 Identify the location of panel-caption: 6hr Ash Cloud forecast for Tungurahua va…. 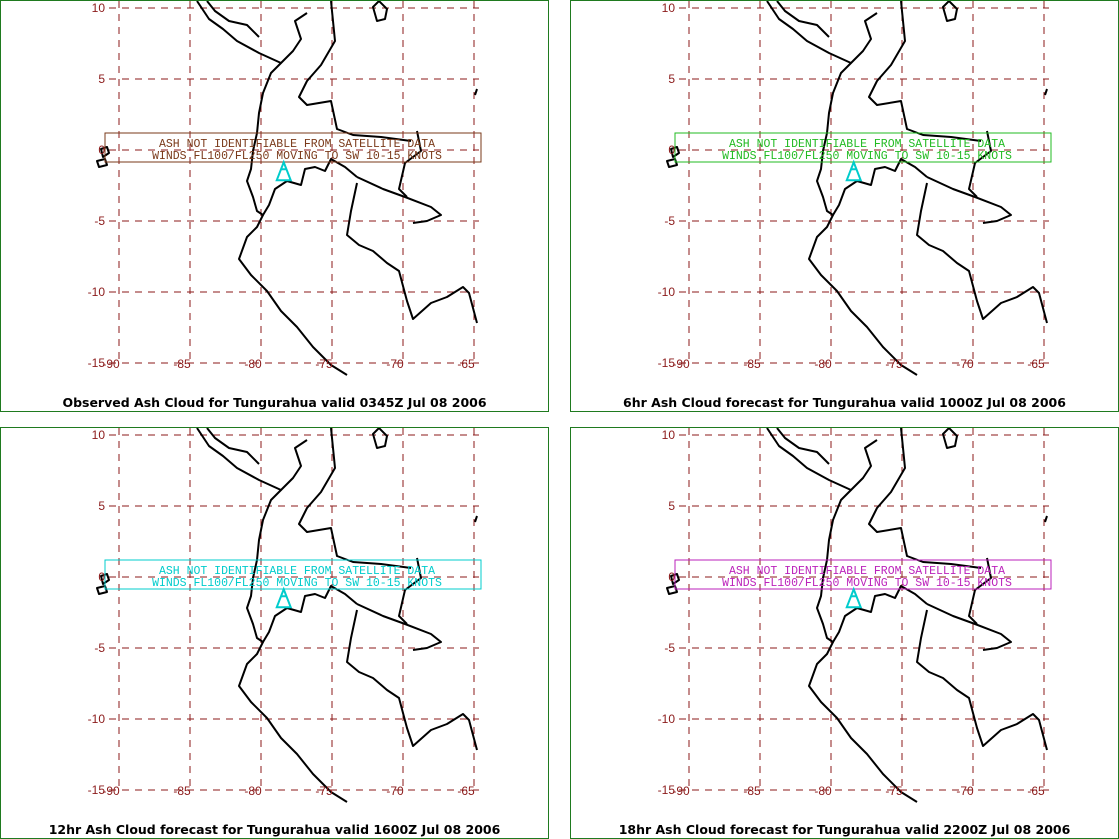
(844, 402).